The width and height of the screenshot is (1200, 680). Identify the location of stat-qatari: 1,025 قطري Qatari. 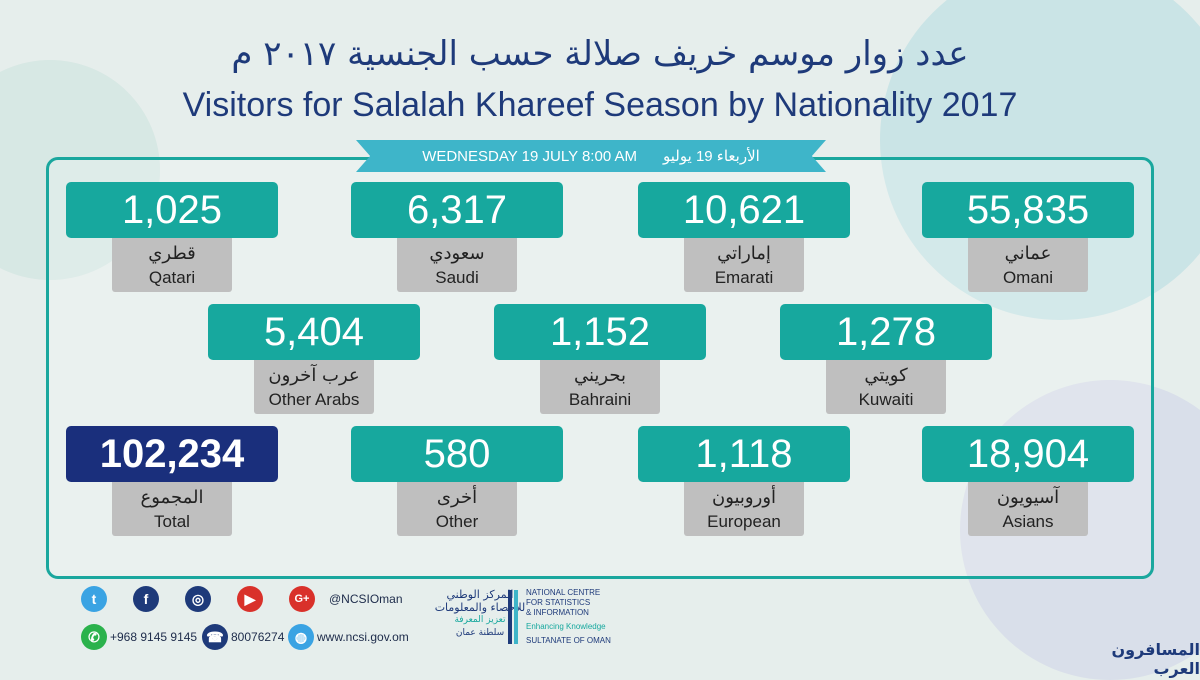
(172, 242).